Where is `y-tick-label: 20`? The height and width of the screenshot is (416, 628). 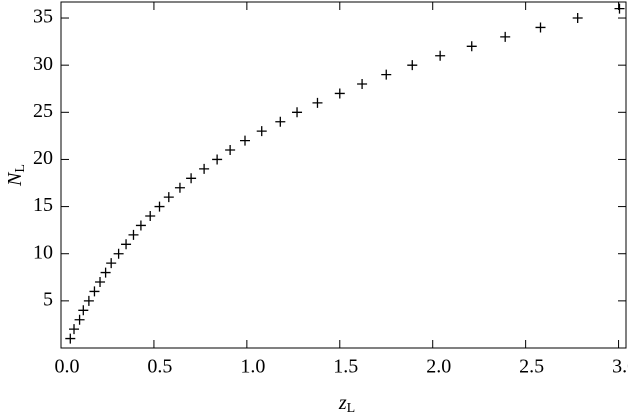
y-tick-label: 20 is located at coordinates (43, 158).